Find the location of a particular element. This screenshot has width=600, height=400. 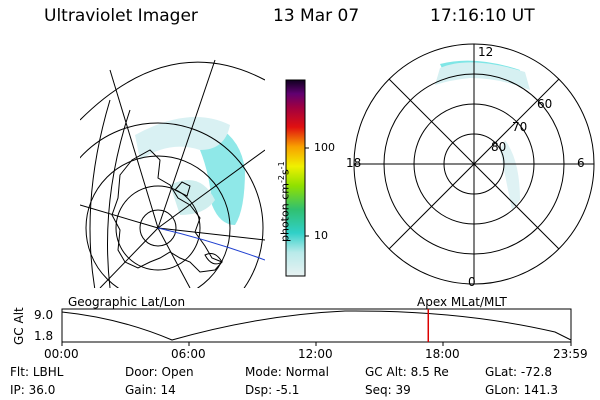

status-ip-key: IP: is located at coordinates (17, 390).